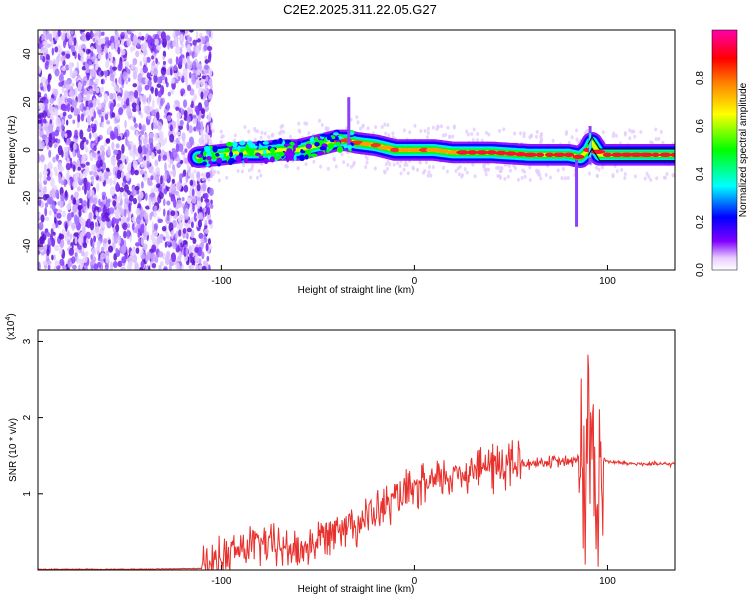 The width and height of the screenshot is (750, 600). I want to click on spectrogram-ytick-label: -40, so click(27, 245).